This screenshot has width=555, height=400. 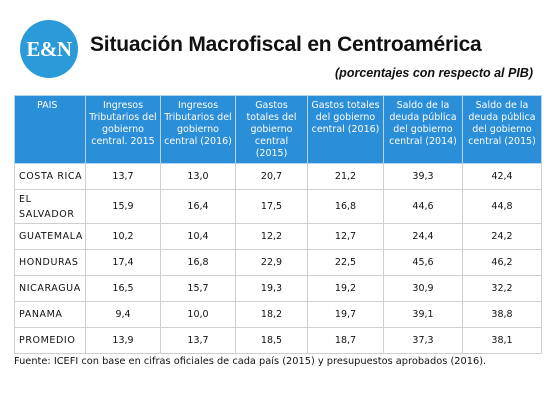 I want to click on value-cell: 19,2, so click(x=345, y=288).